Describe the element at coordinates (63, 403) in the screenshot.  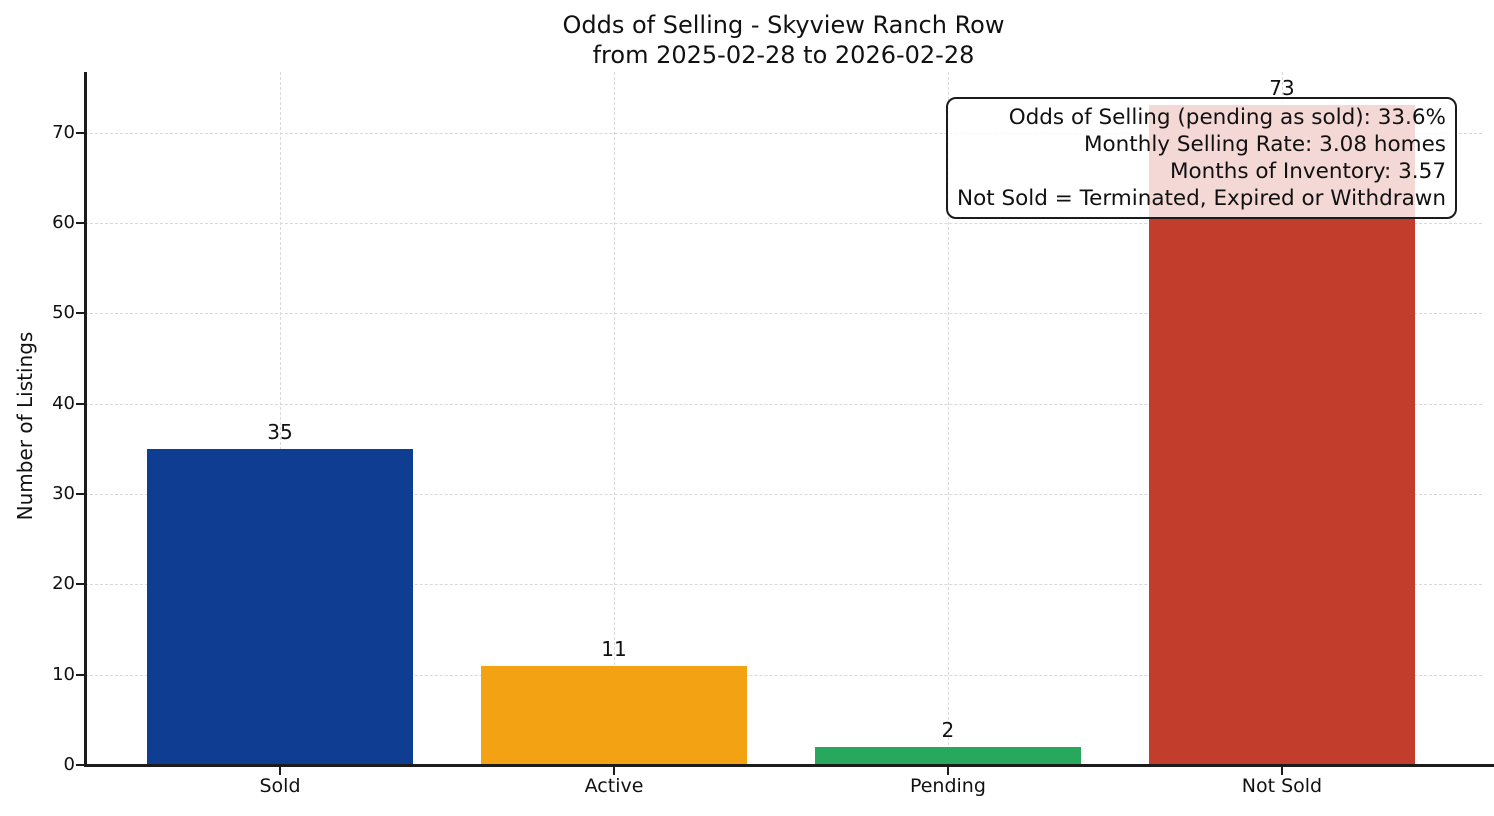
I see `y-tick-label-40: 40` at that location.